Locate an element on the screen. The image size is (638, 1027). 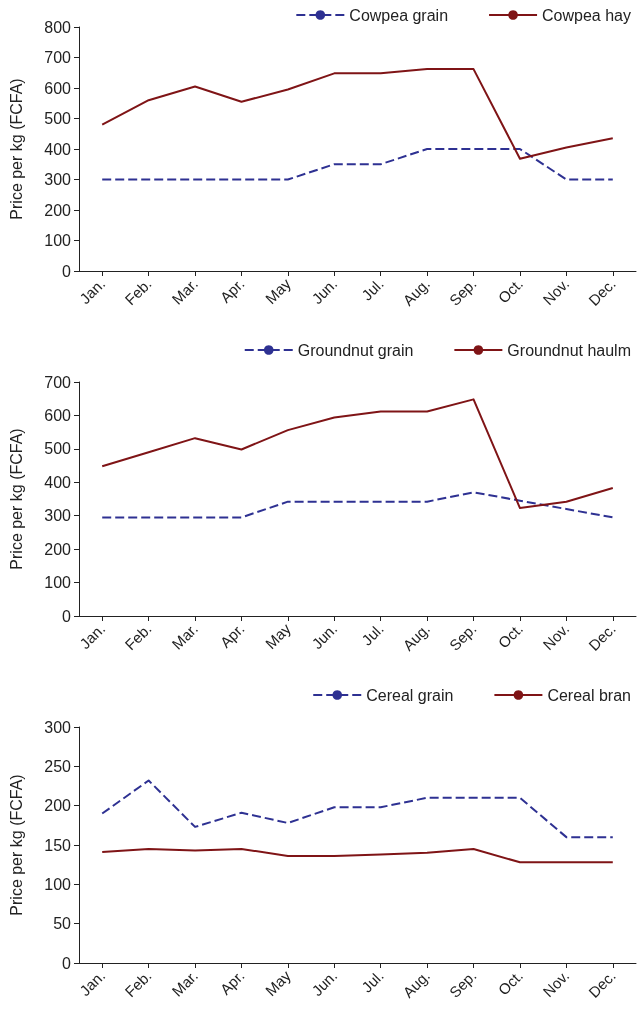
y-tick-label: 800 is located at coordinates (58, 27).